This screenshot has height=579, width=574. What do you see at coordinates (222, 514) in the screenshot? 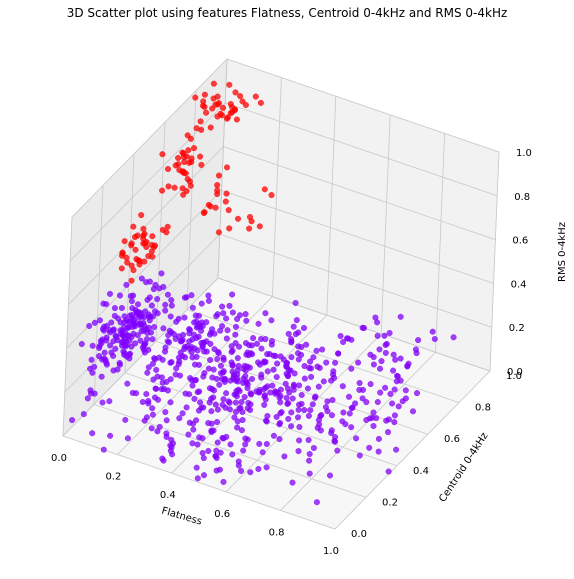
I see `x-tick-label: 0.6` at bounding box center [222, 514].